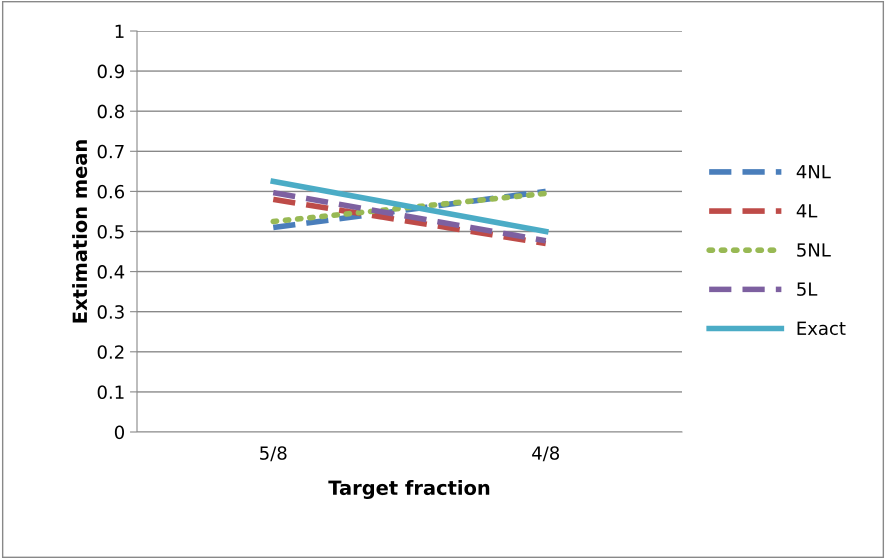  I want to click on y-tick-label: 0.5, so click(111, 231).